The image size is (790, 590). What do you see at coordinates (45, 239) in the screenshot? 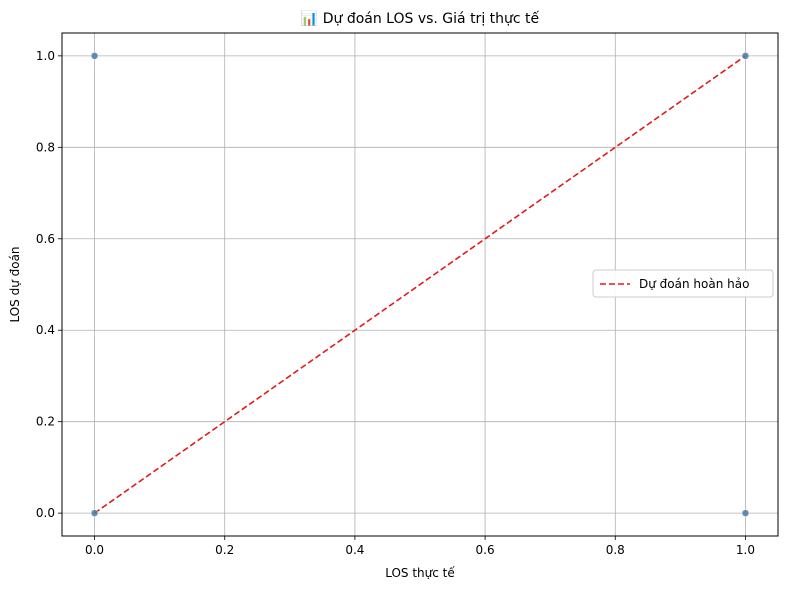
I see `y-tick-label: 0.6` at bounding box center [45, 239].